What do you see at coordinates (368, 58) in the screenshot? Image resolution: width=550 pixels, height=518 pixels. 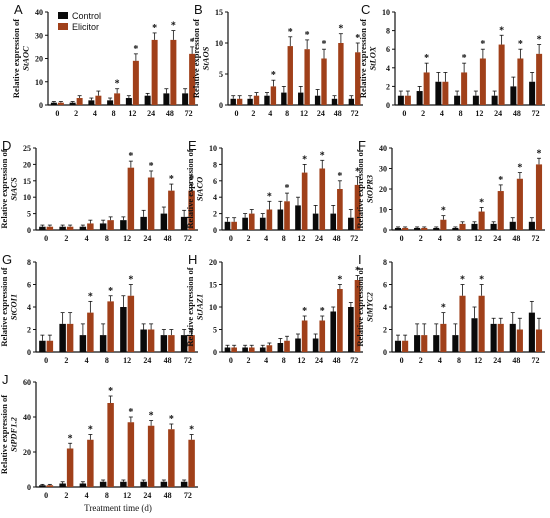 I see `y-axis-label-c: Relative expression ofStLOX` at bounding box center [368, 58].